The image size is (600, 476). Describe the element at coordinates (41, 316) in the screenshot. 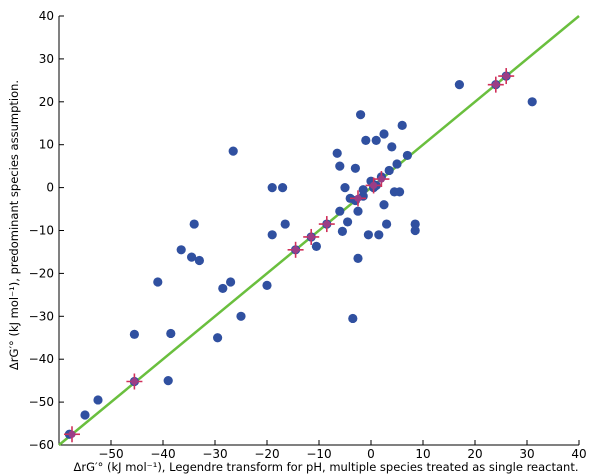

I see `y-tick-label: −30` at that location.